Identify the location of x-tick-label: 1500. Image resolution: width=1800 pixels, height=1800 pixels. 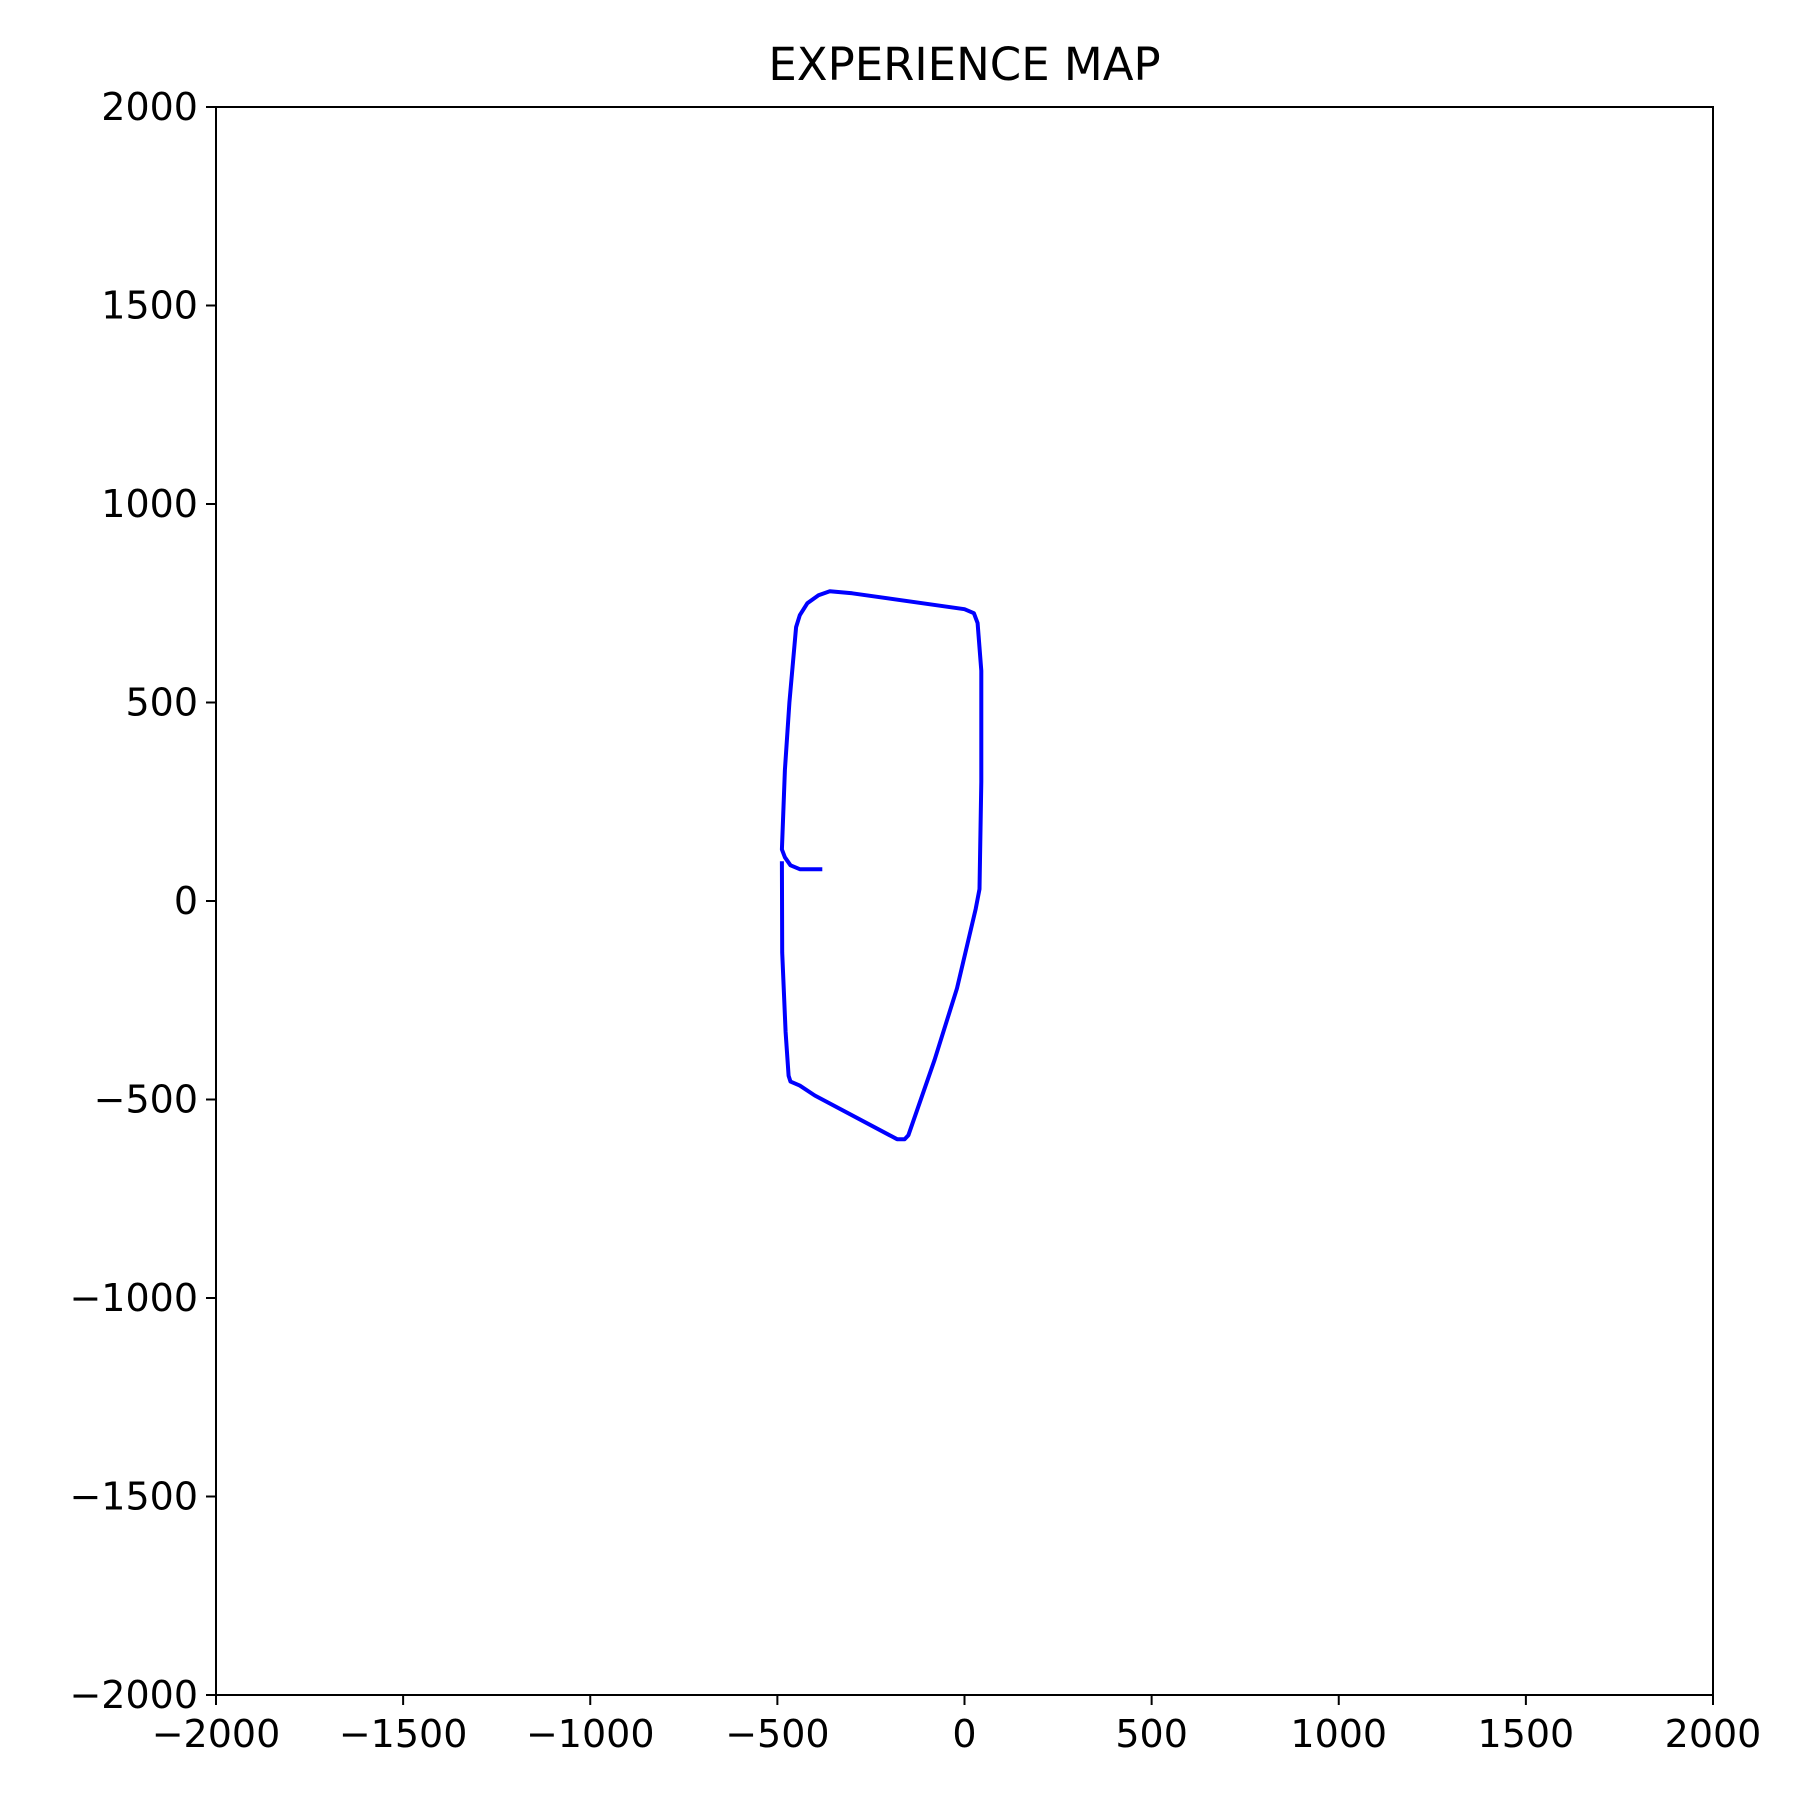
(1526, 1734).